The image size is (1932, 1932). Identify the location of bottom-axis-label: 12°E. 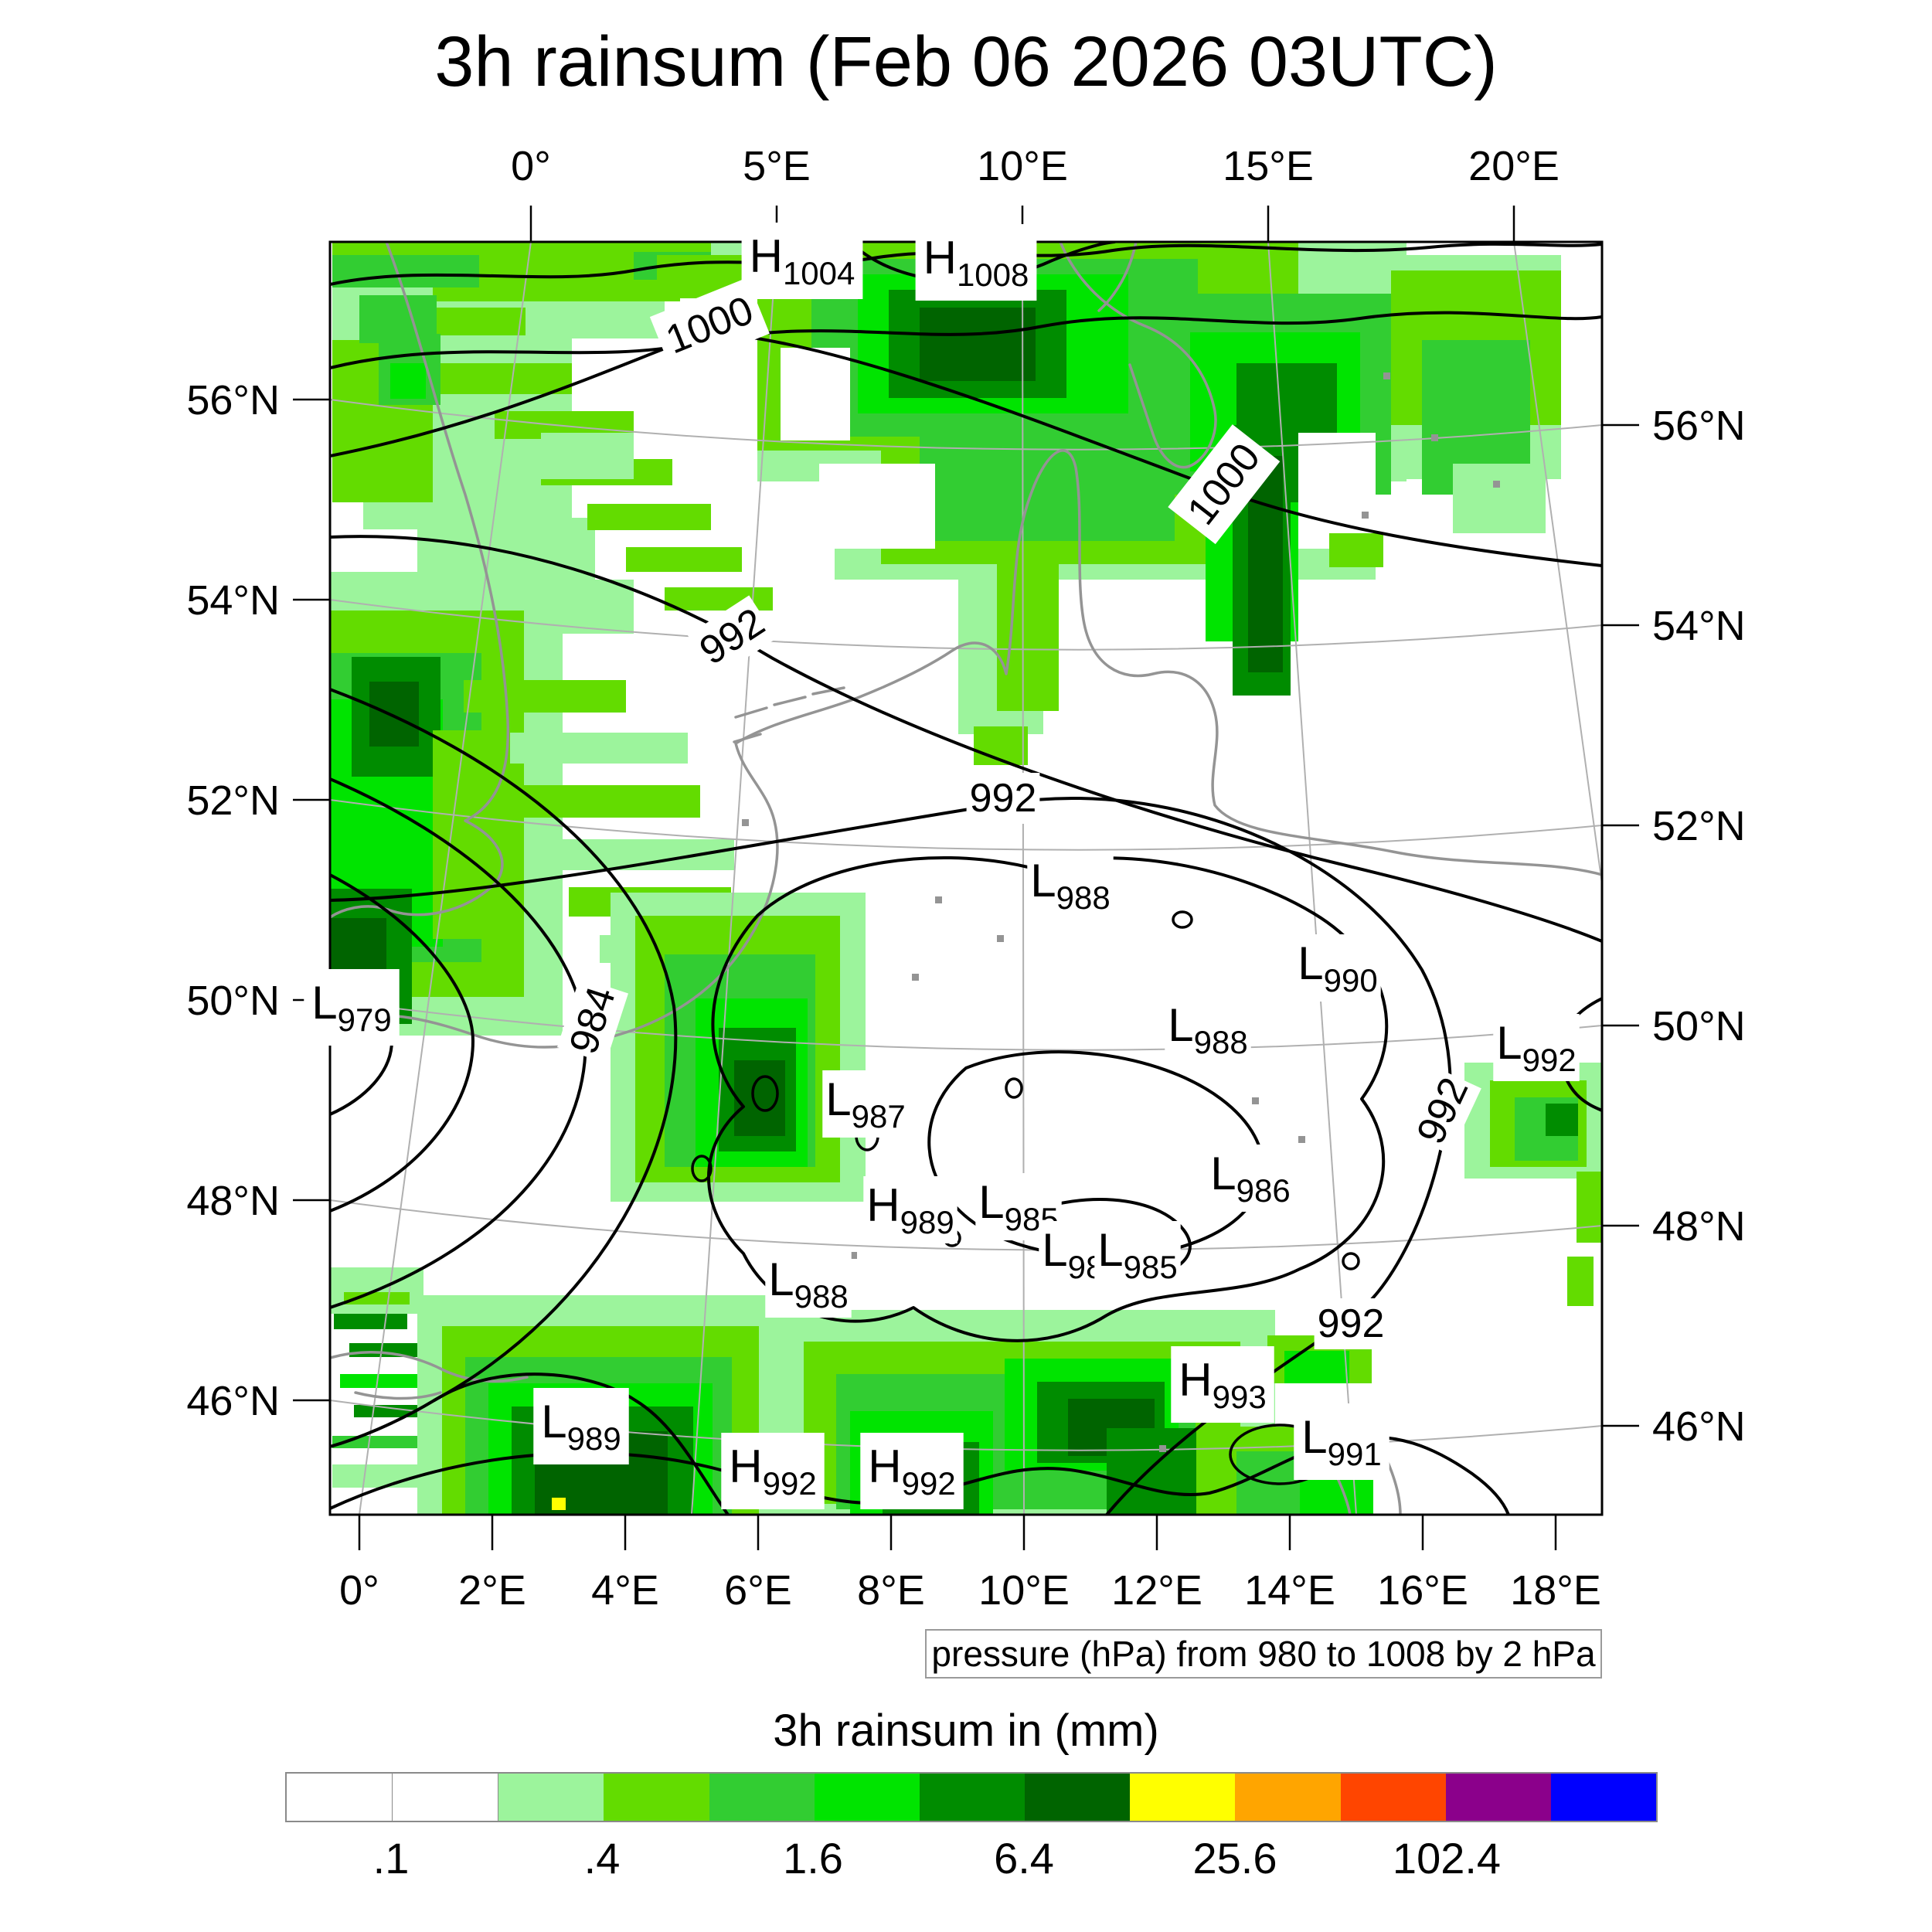
(1156, 1590).